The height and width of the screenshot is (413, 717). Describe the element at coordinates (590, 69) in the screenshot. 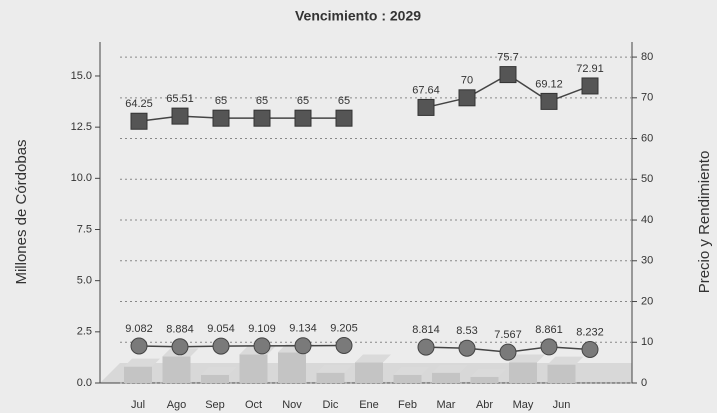

I see `data-label: 72.91` at that location.